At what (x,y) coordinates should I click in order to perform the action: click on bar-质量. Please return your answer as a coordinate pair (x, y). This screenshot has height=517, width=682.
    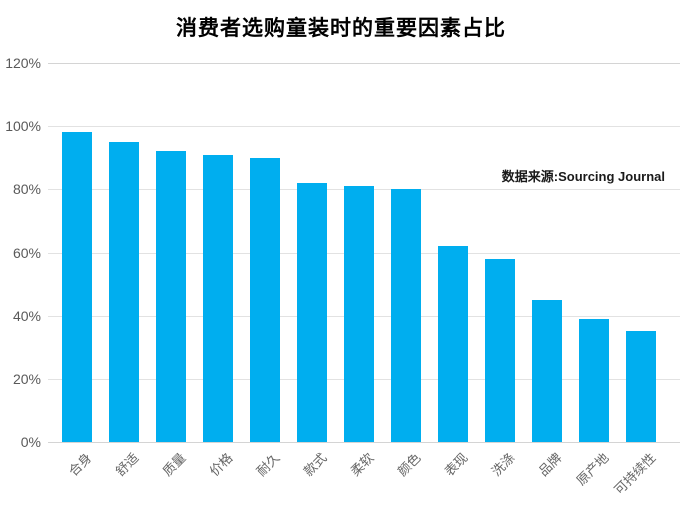
    Looking at the image, I should click on (171, 296).